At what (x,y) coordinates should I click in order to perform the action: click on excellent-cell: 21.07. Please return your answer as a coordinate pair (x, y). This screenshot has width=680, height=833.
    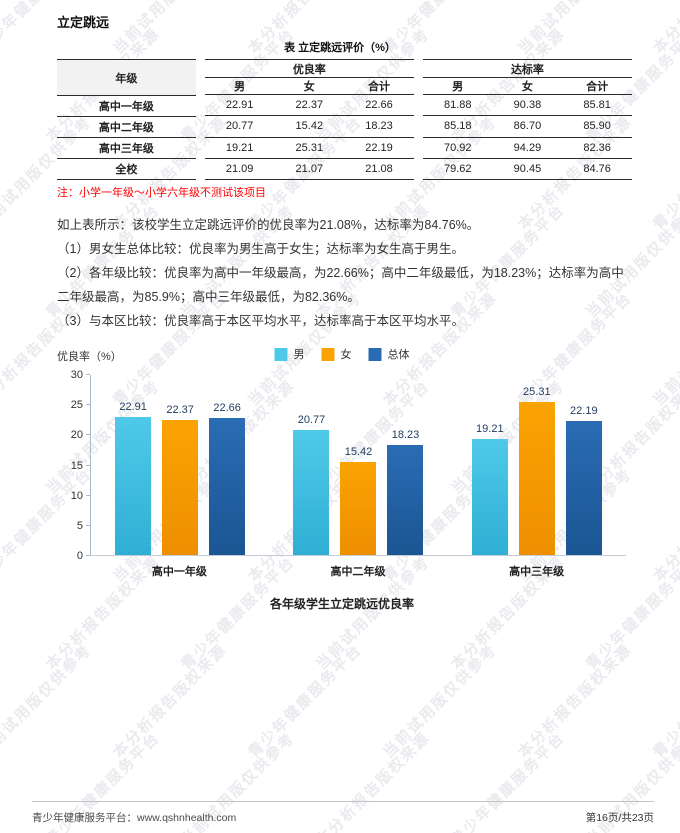
    Looking at the image, I should click on (309, 169).